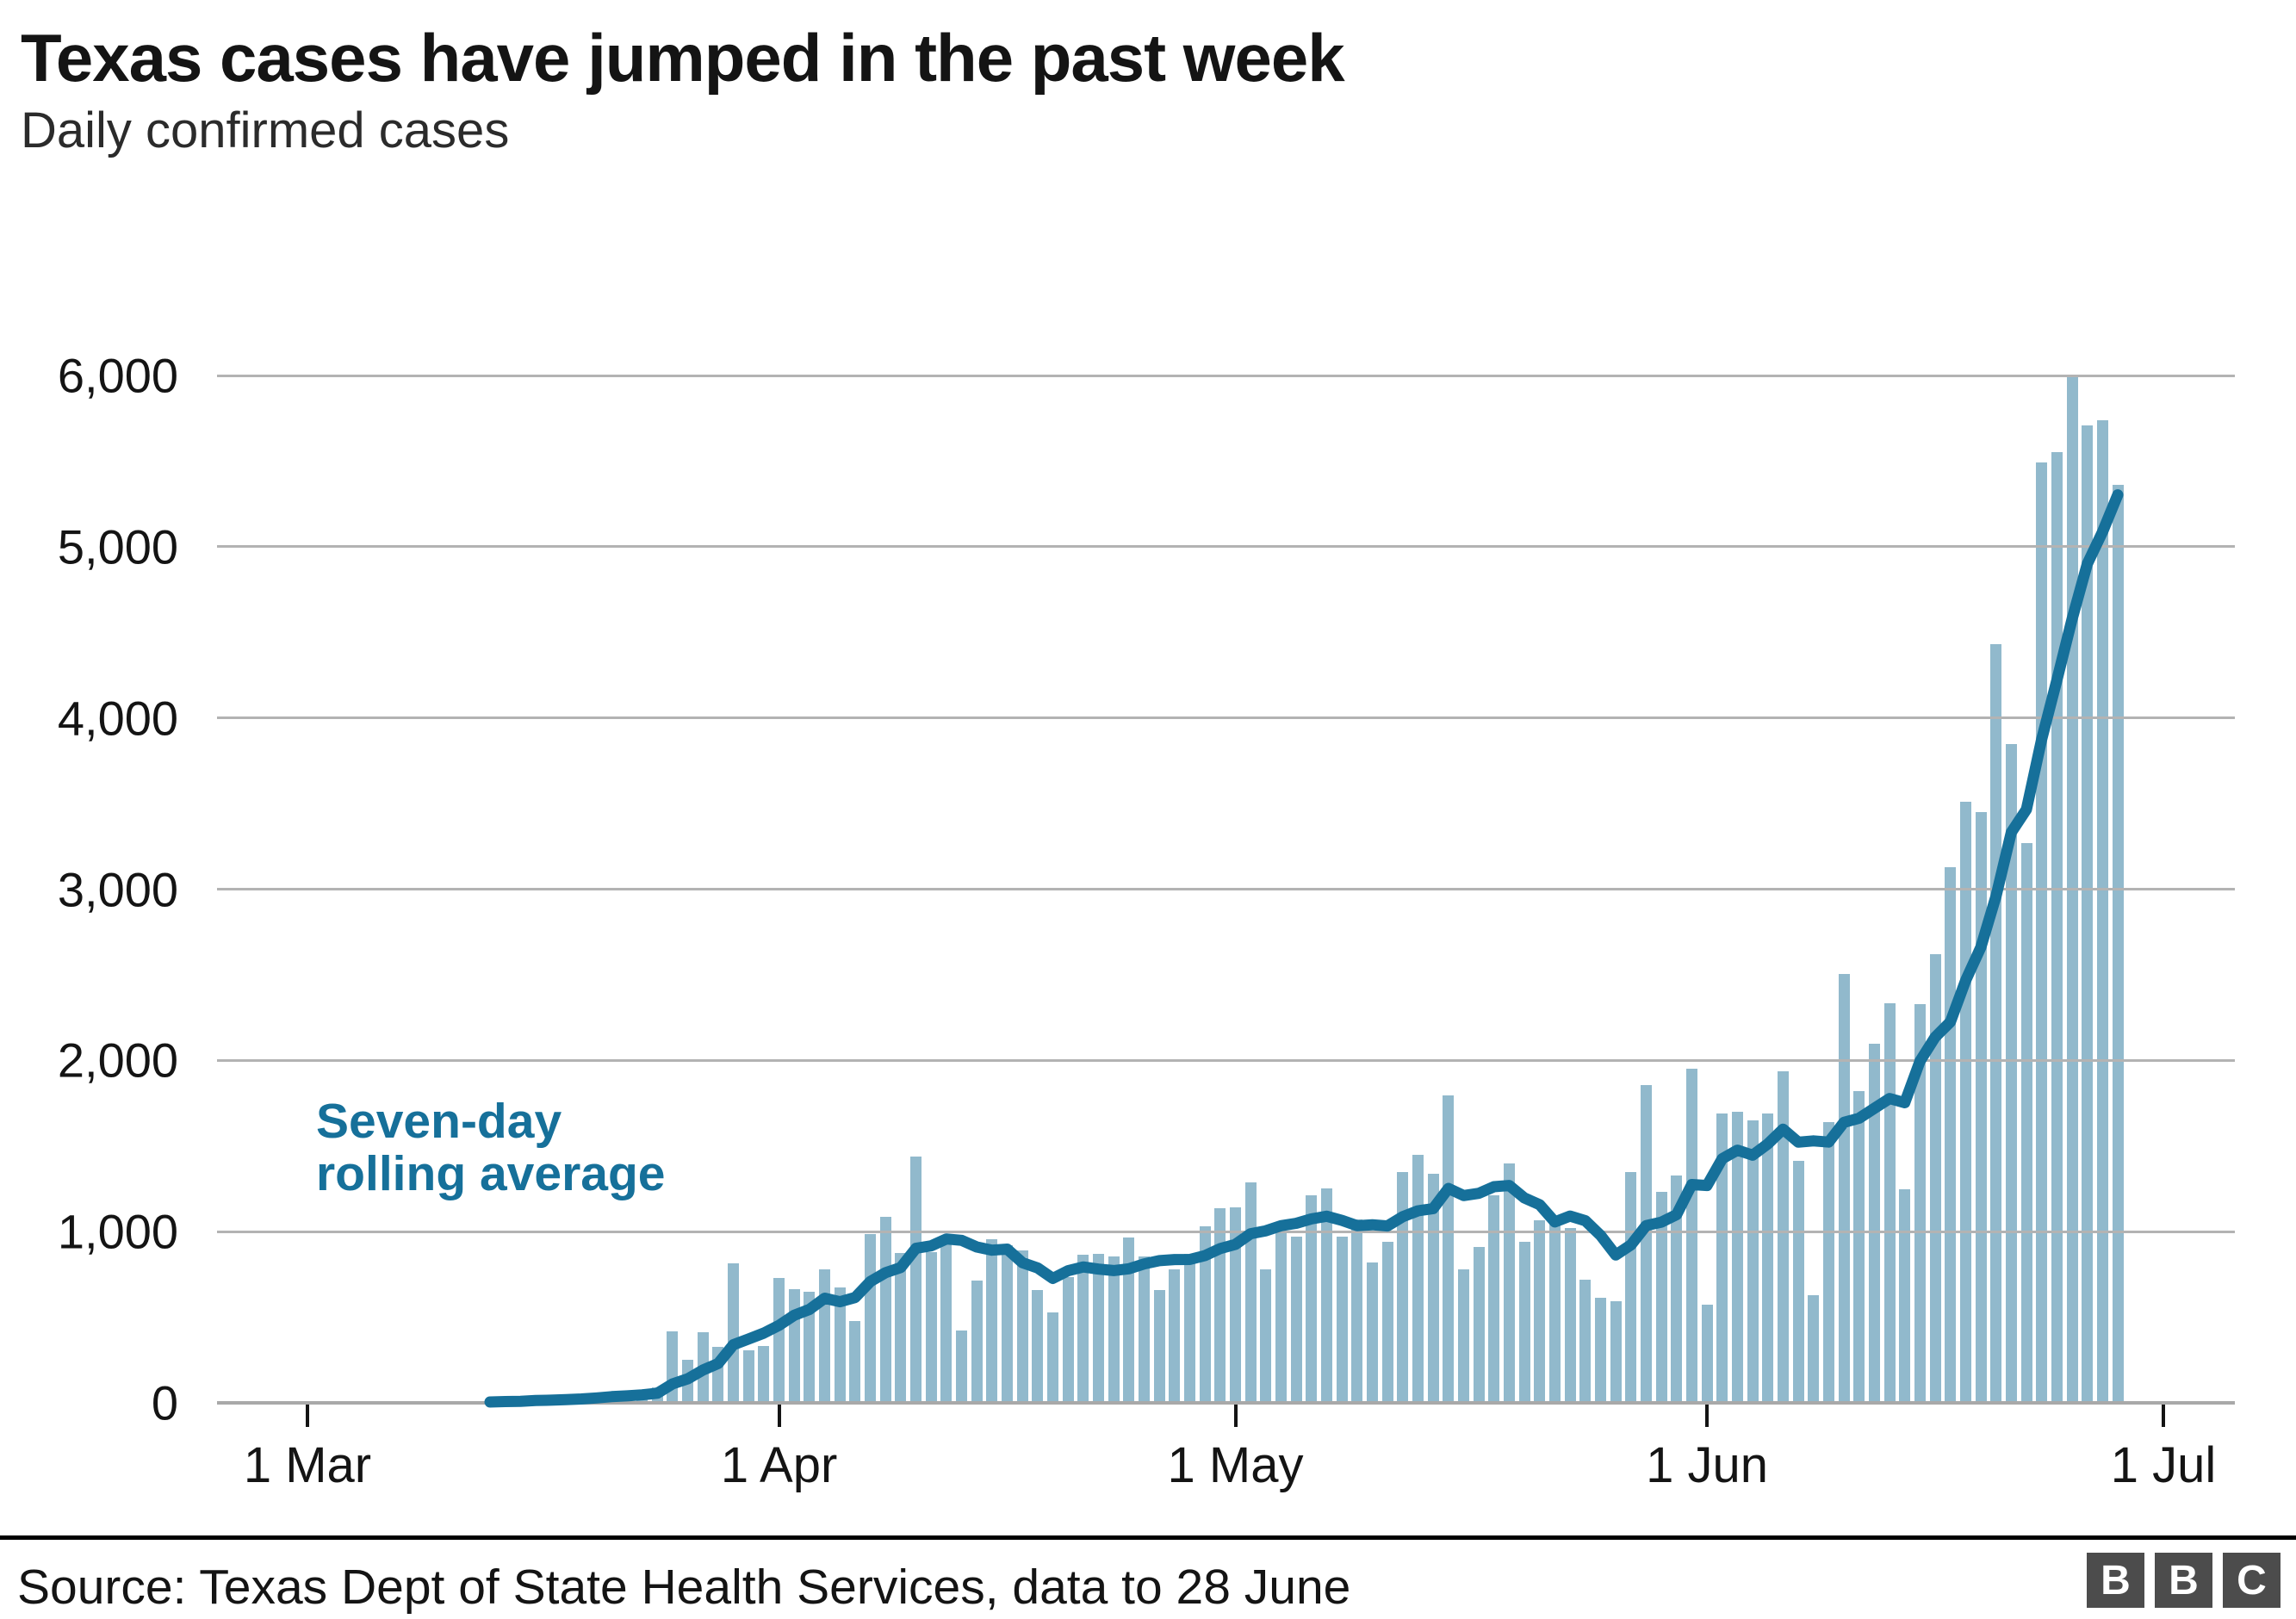 The image size is (2296, 1619). What do you see at coordinates (748, 1376) in the screenshot?
I see `bar-30 Mar` at bounding box center [748, 1376].